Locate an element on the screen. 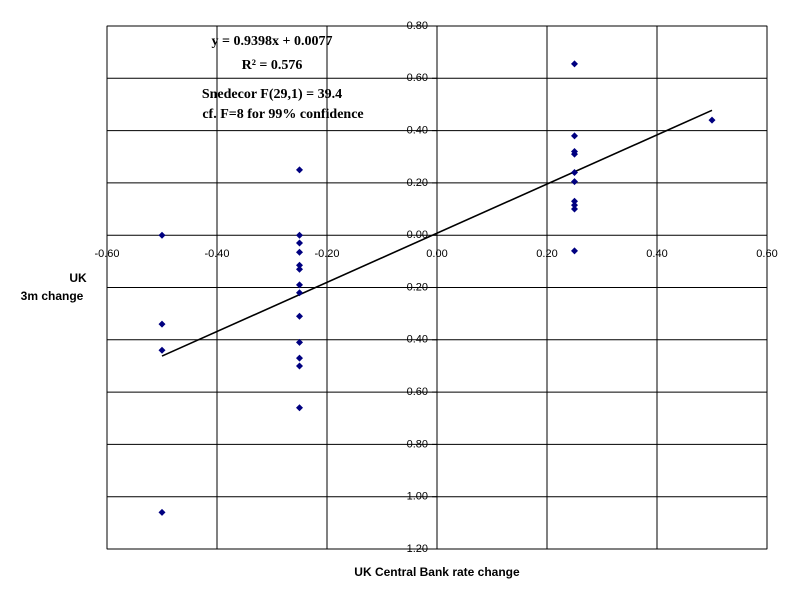 This screenshot has height=600, width=800. x-axis-label: UK Central Bank rate change is located at coordinates (437, 572).